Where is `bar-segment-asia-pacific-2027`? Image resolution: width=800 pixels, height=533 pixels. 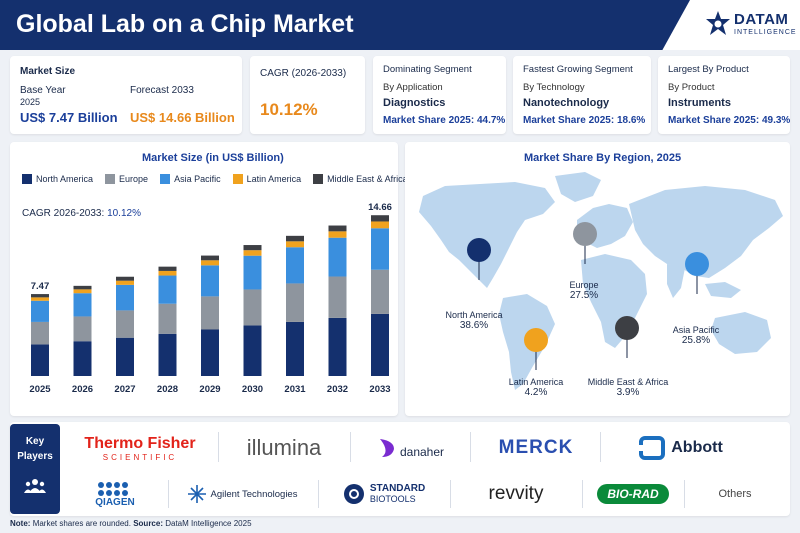 bar-segment-asia-pacific-2027 is located at coordinates (125, 297).